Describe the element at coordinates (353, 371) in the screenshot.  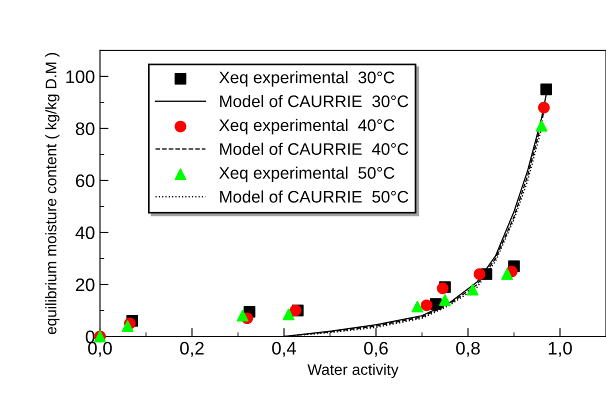
I see `x-axis-title: Water activity` at that location.